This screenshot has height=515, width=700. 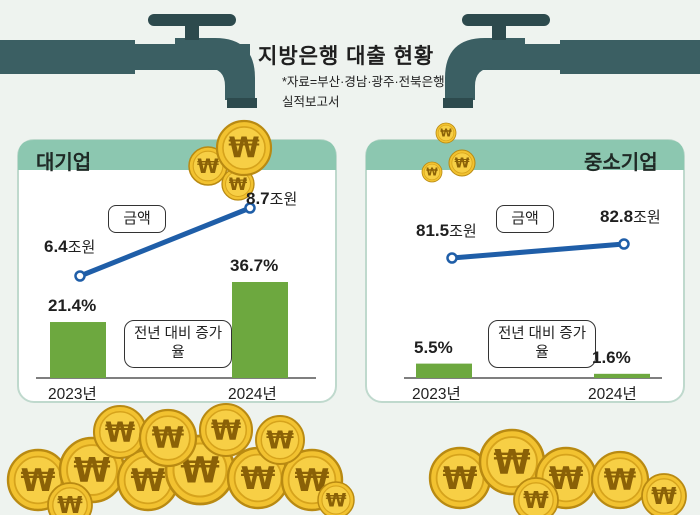 What do you see at coordinates (272, 198) in the screenshot?
I see `amount-value-label: 8.7조원` at bounding box center [272, 198].